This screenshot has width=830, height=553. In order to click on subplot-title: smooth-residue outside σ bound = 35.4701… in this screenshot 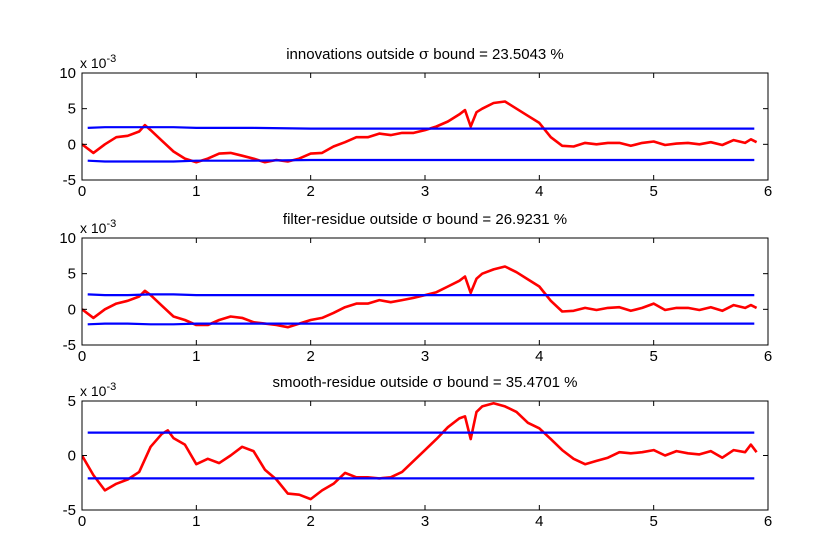, I will do `click(424, 382)`.